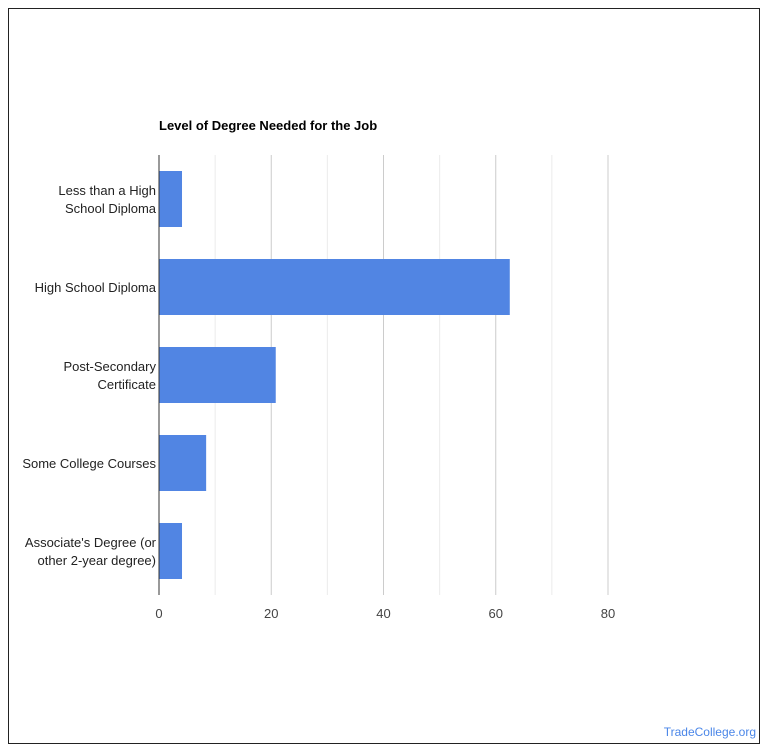 The width and height of the screenshot is (770, 754). Describe the element at coordinates (496, 613) in the screenshot. I see `x-tick-label: 60` at that location.